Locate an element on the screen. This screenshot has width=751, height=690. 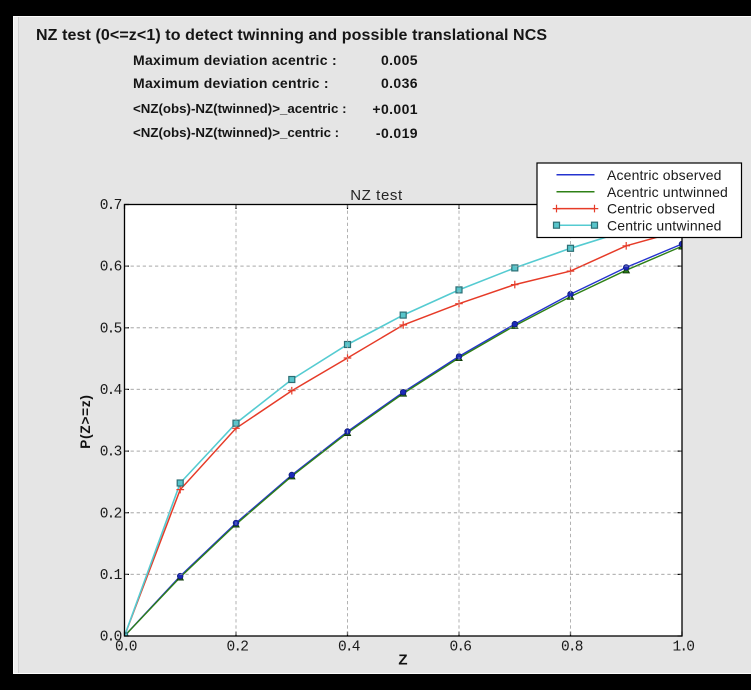
svg-text: Acentric untwinned is located at coordinates (667, 192).